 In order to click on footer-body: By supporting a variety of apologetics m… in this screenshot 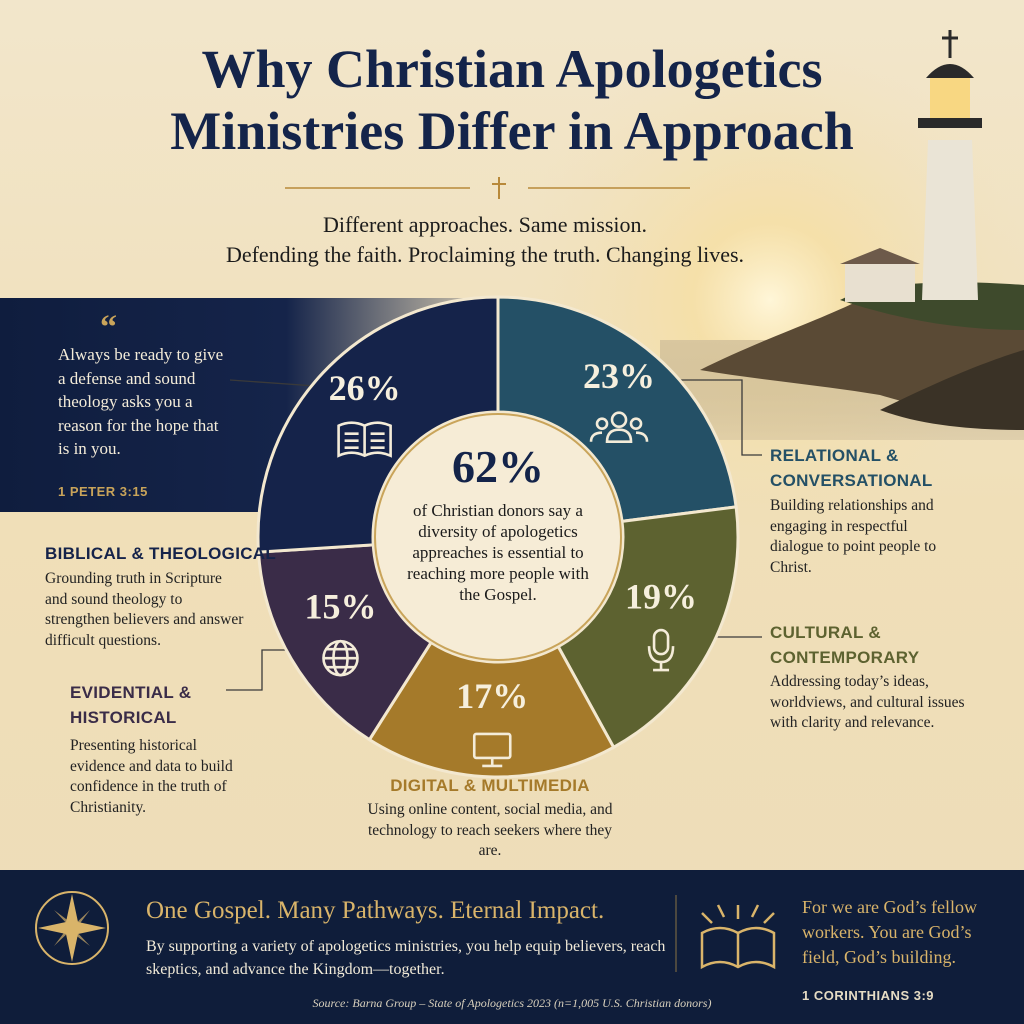, I will do `click(406, 958)`.